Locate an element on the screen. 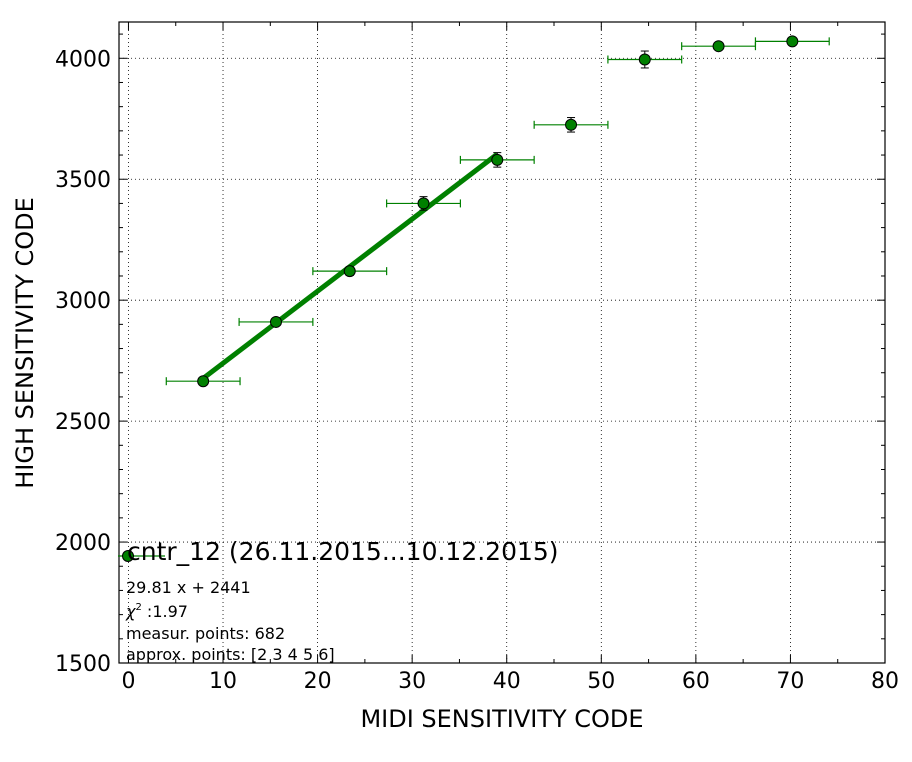  chi2-text: χ2 :1.97 is located at coordinates (156, 611).